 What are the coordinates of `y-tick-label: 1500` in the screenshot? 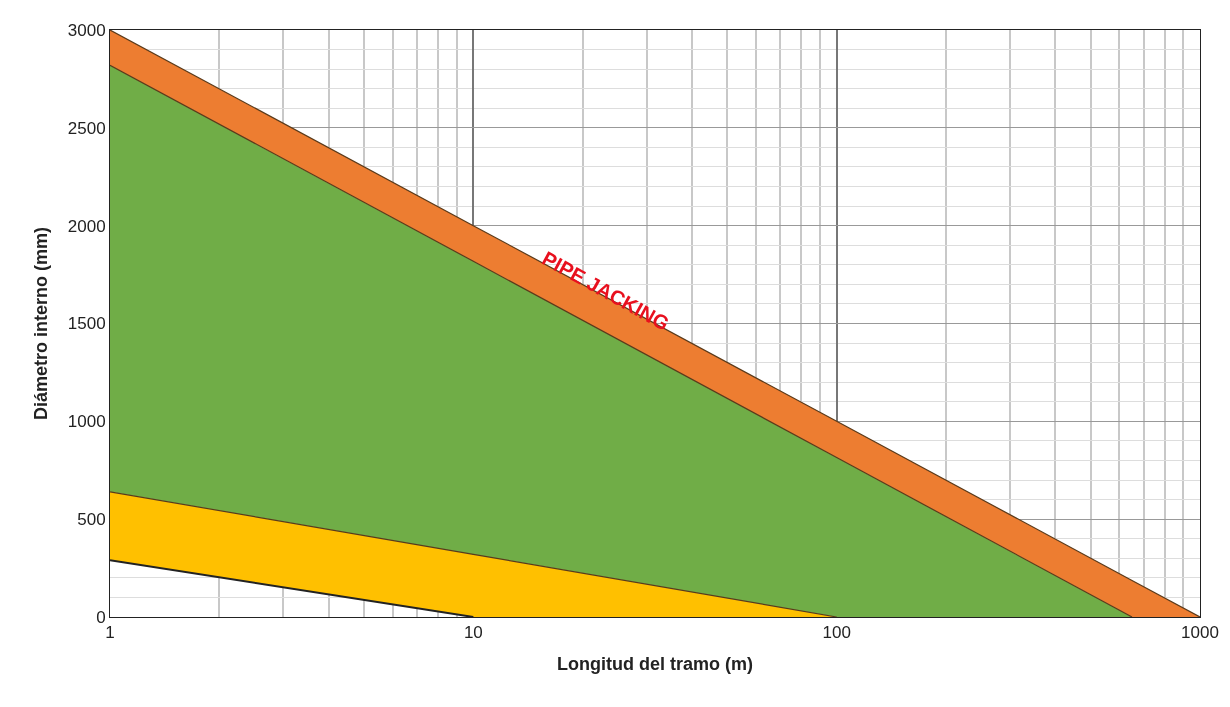 It's located at (86, 324).